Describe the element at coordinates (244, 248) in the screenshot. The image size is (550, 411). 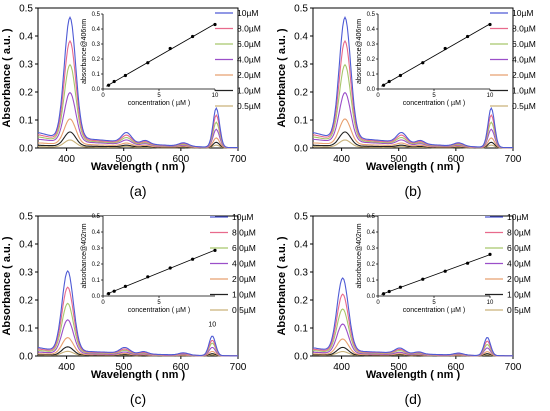
I see `legend-label: 6.0µM` at that location.